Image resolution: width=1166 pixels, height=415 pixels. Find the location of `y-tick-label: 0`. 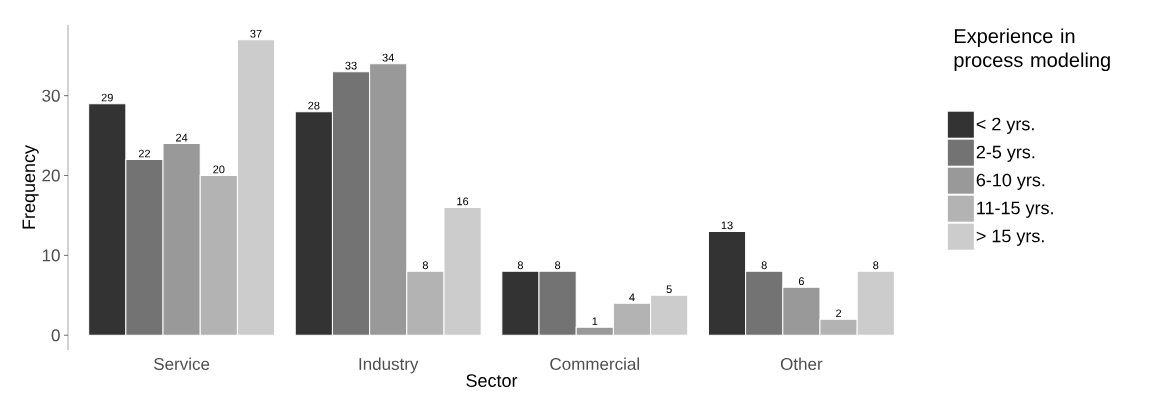

y-tick-label: 0 is located at coordinates (55, 335).